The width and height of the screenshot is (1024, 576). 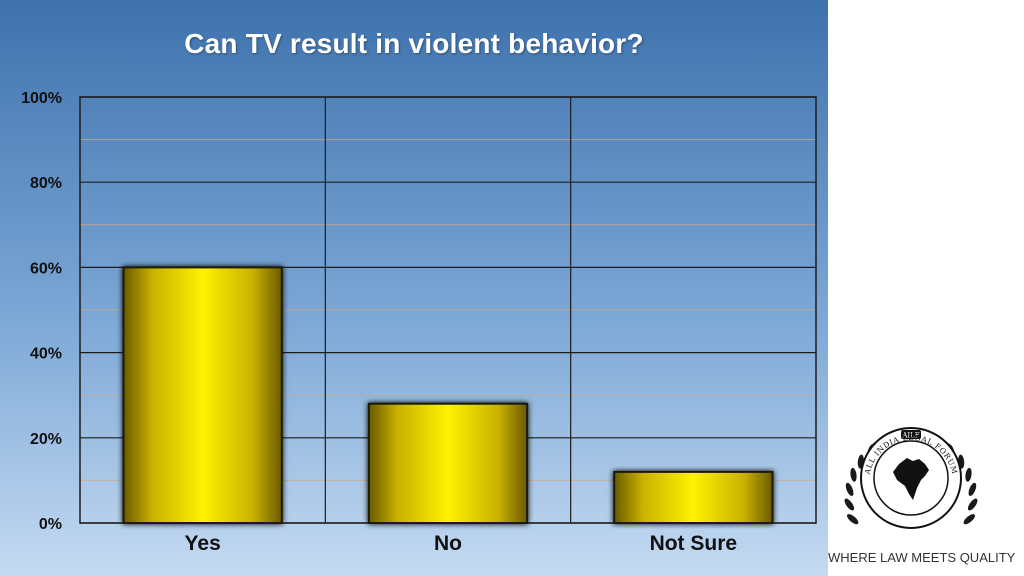 What do you see at coordinates (46, 268) in the screenshot?
I see `y-tick-label: 60%` at bounding box center [46, 268].